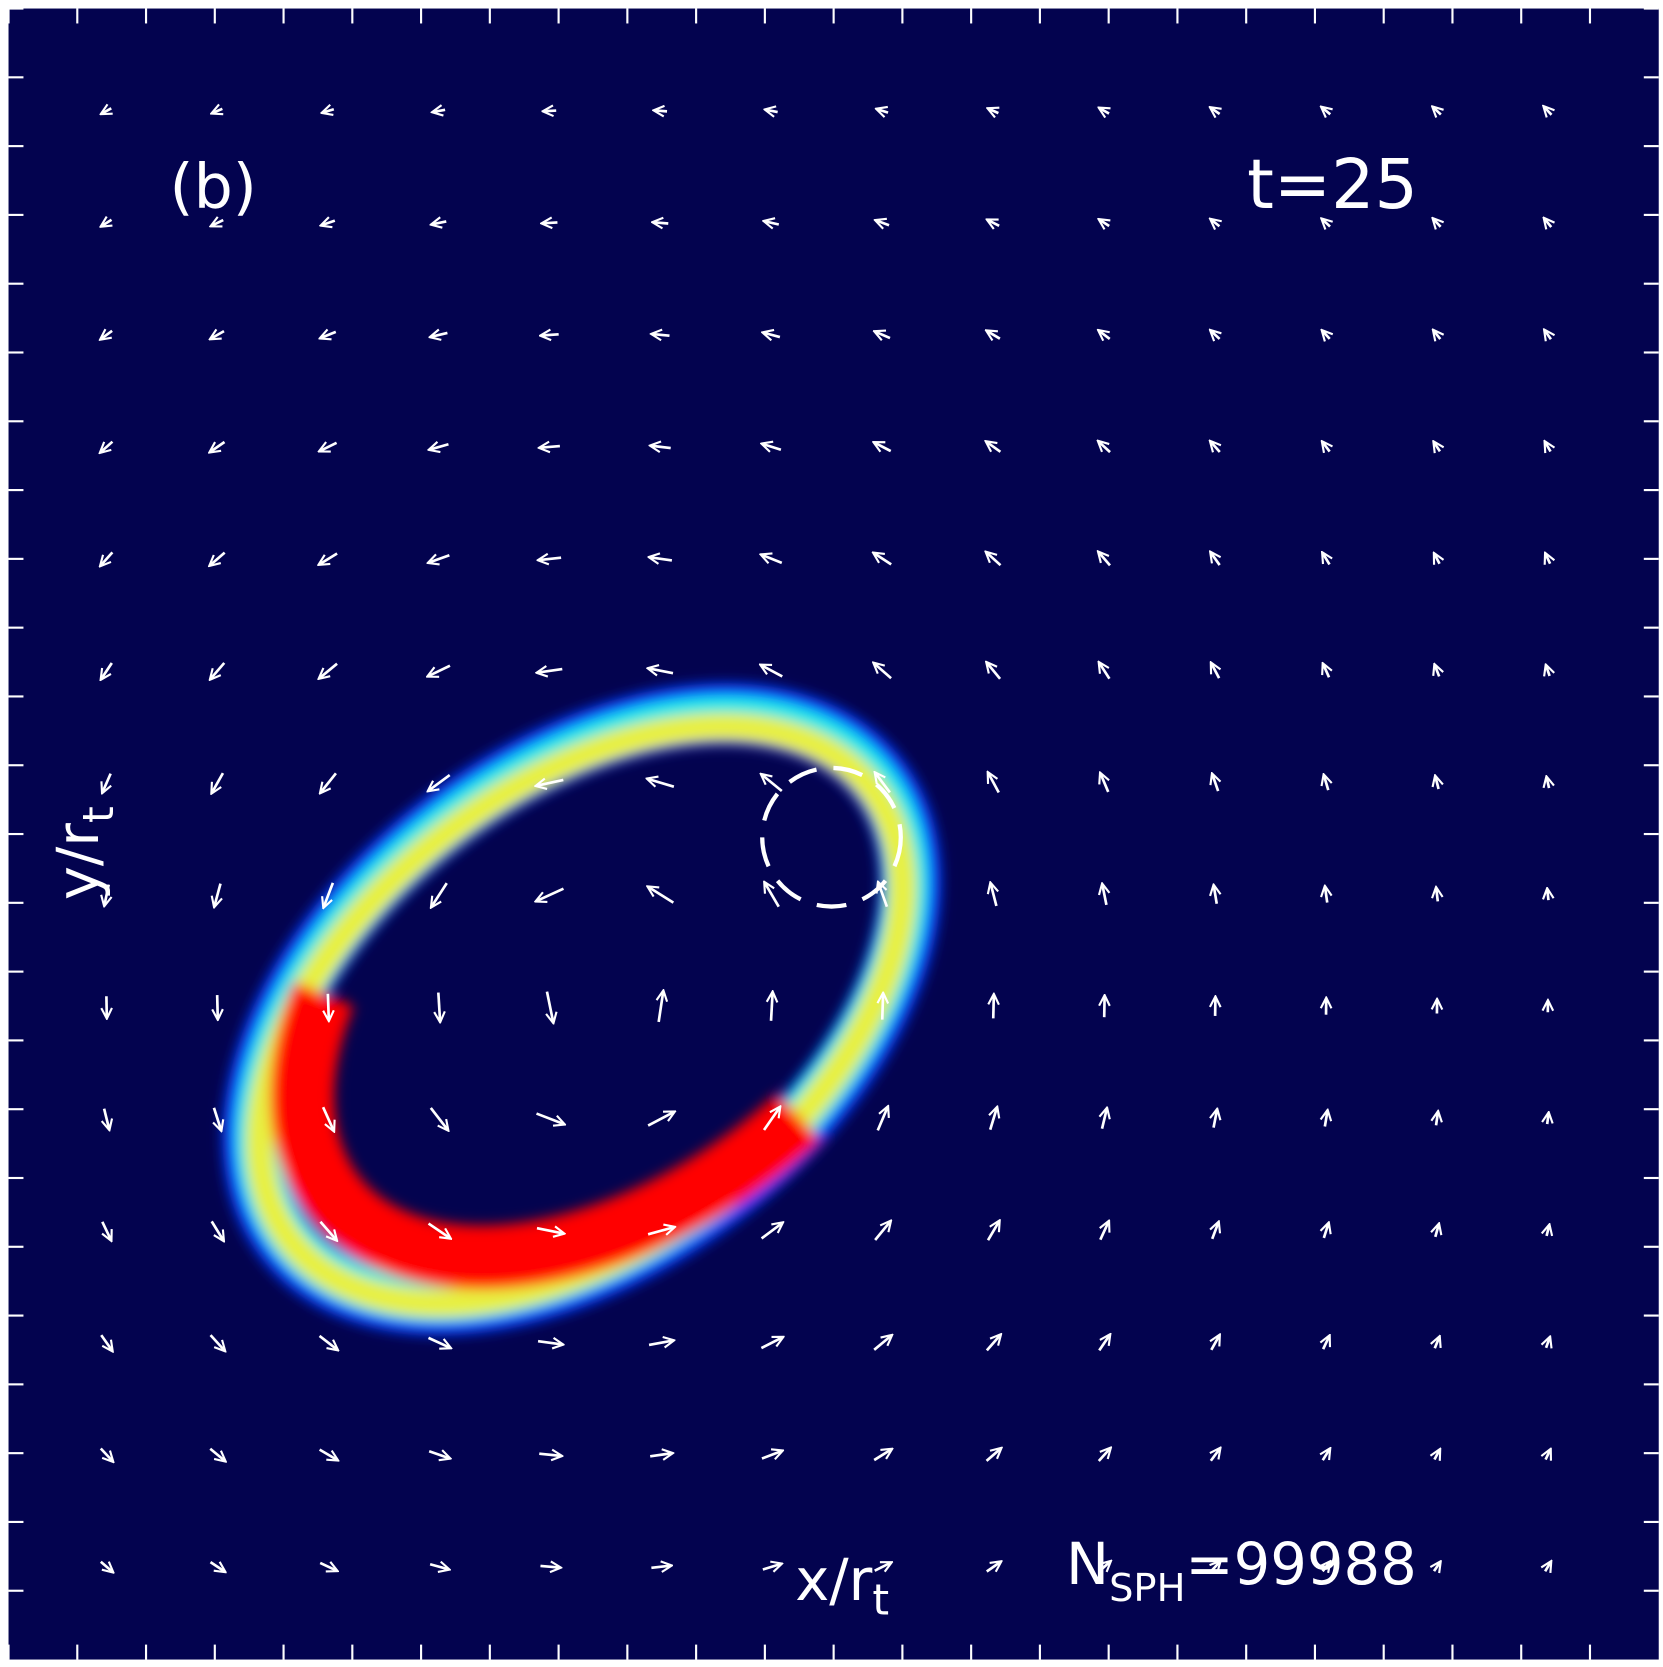  What do you see at coordinates (78, 861) in the screenshot?
I see `y-axis-text: y/r` at bounding box center [78, 861].